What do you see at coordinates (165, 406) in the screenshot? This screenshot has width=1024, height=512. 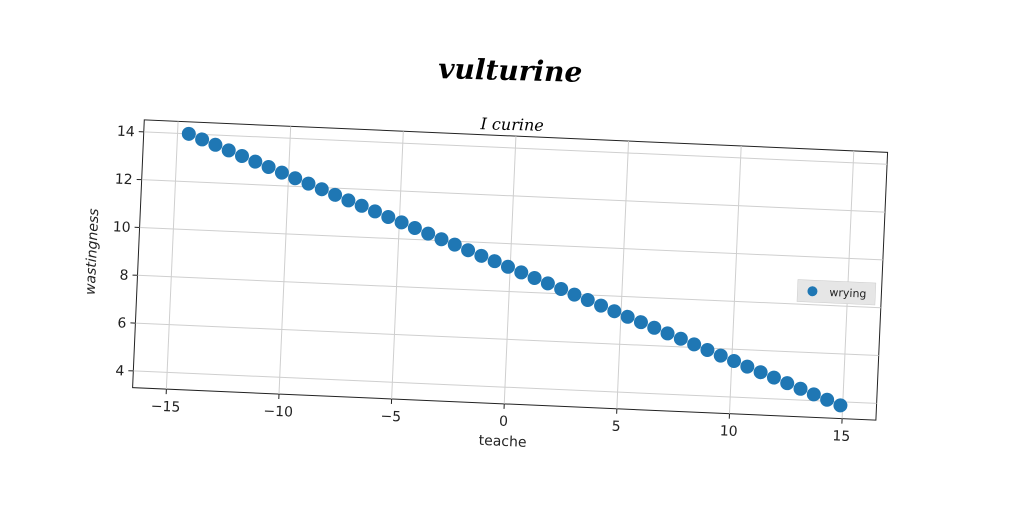 I see `x-tick-label: −15` at bounding box center [165, 406].